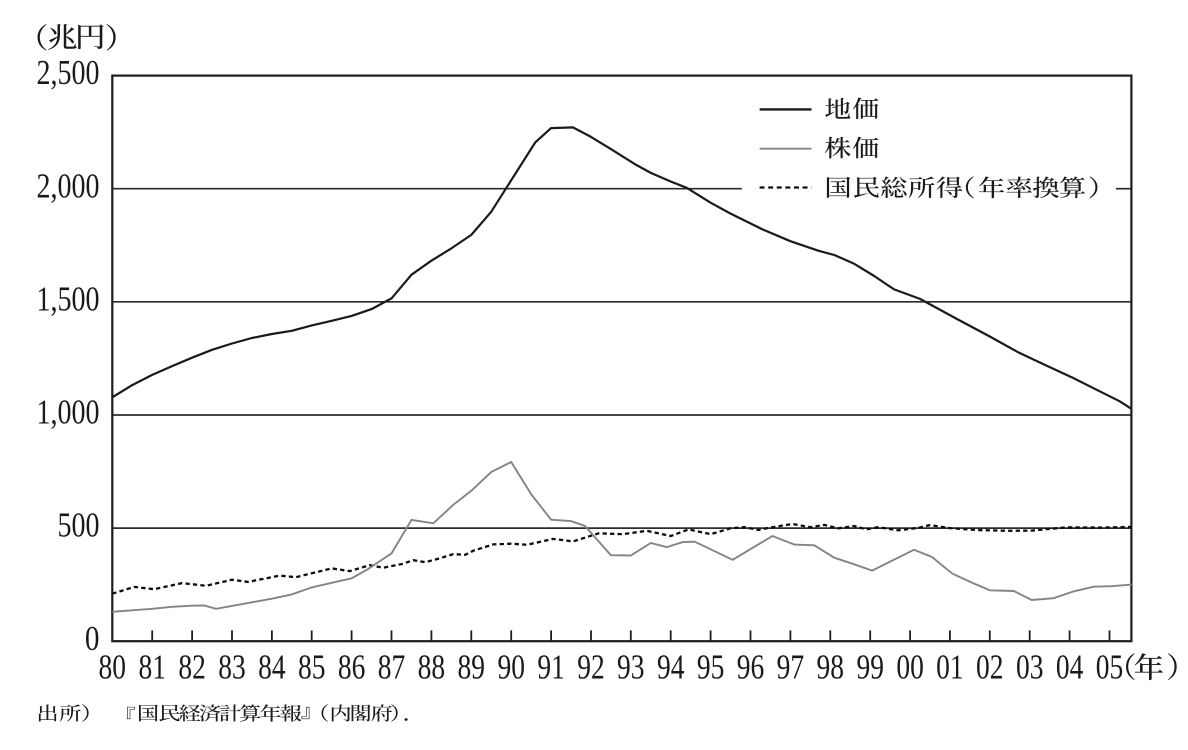  Describe the element at coordinates (591, 667) in the screenshot. I see `svg-text: 92` at that location.